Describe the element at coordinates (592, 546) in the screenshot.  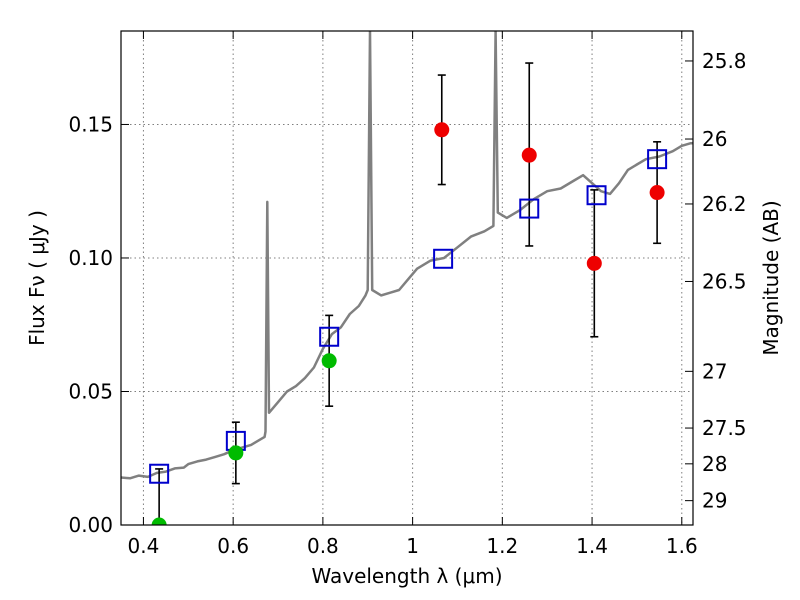
I see `x-tick-label: 1.4` at that location.